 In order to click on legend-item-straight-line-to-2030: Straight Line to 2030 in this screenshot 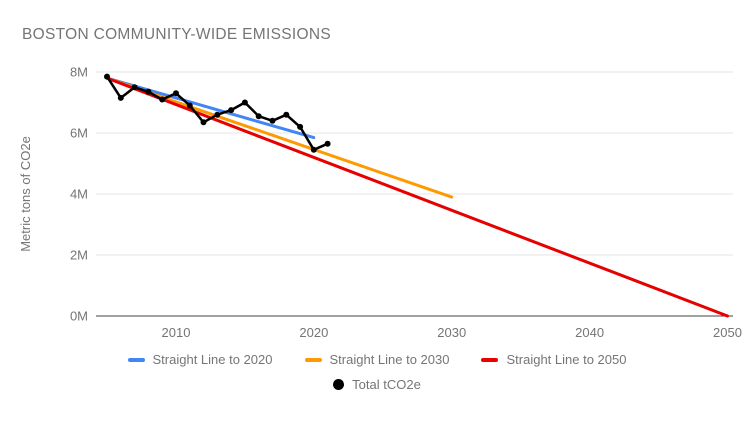, I will do `click(377, 359)`.